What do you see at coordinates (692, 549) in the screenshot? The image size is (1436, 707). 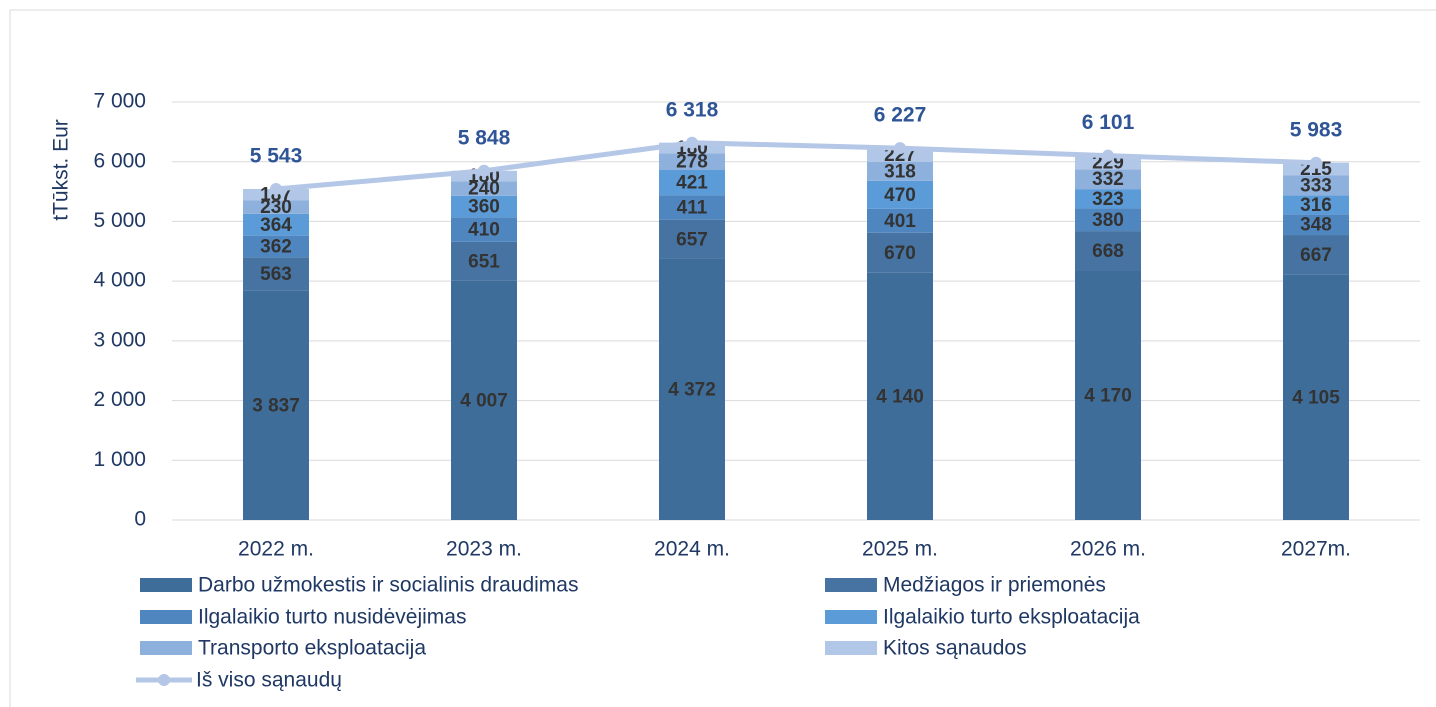 I see `x-tick-label: 2024 m.` at bounding box center [692, 549].